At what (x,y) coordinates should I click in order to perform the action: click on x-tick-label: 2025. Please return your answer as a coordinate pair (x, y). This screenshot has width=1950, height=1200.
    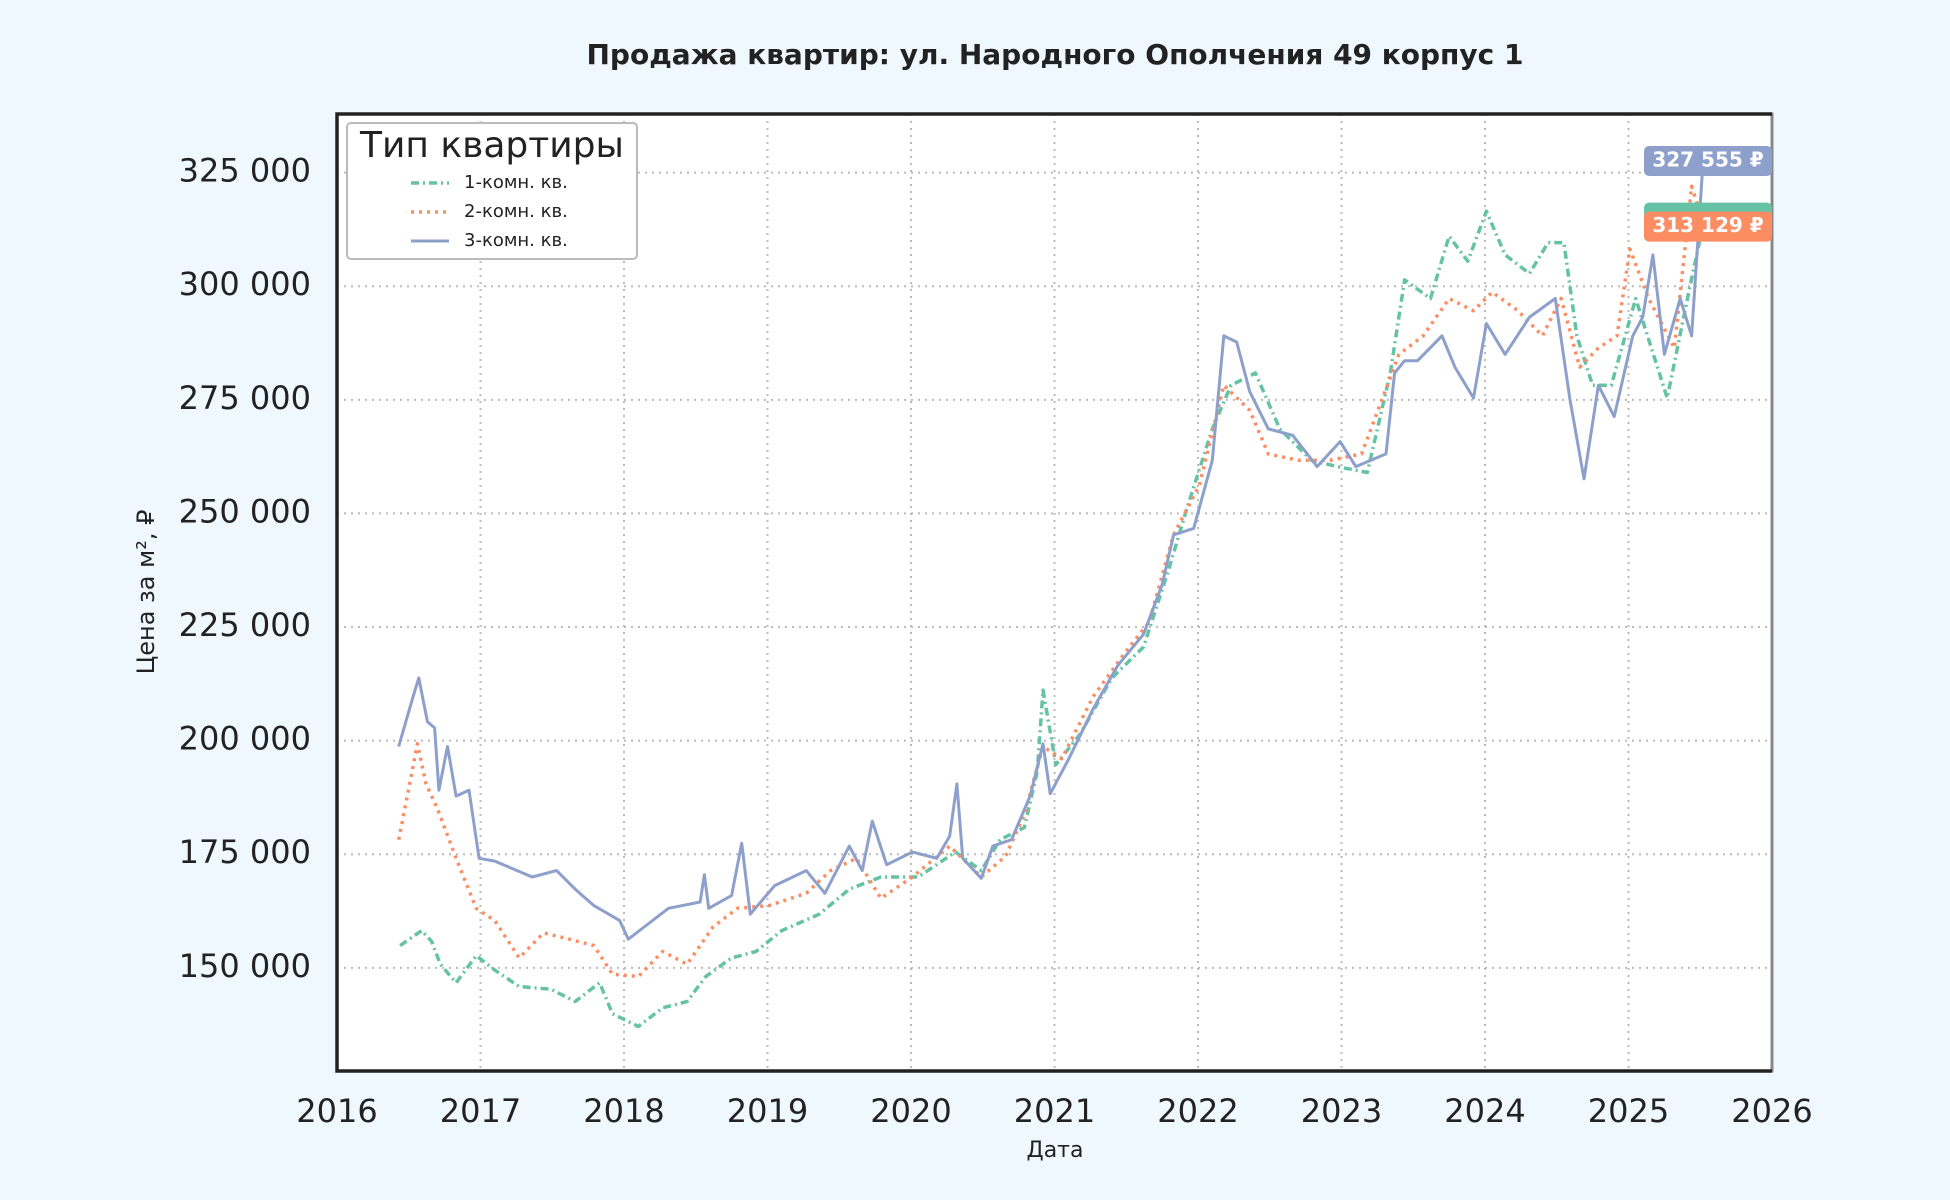
    Looking at the image, I should click on (1628, 1111).